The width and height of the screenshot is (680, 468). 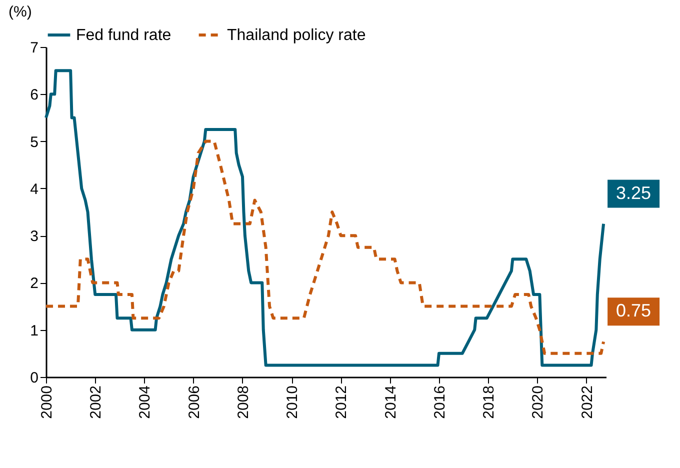 What do you see at coordinates (391, 402) in the screenshot?
I see `x-tick-label: 2014` at bounding box center [391, 402].